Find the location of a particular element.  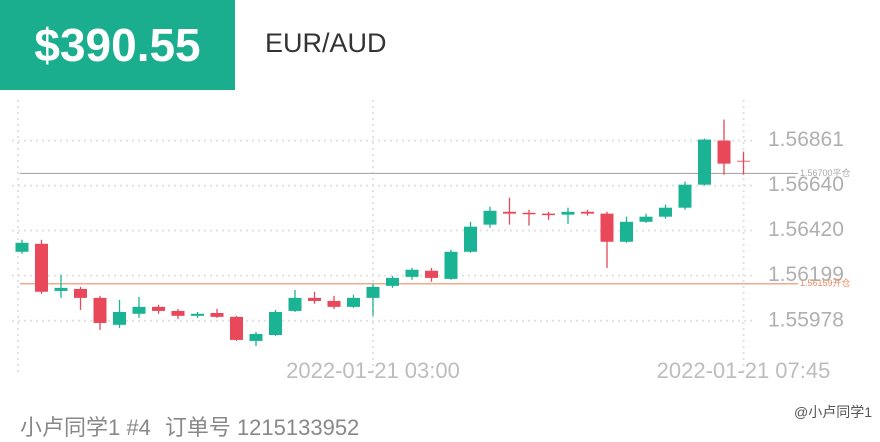

price: $390.55 is located at coordinates (117, 45).